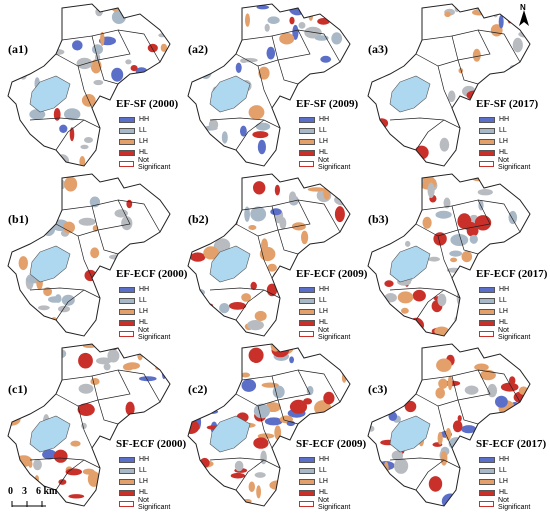  I want to click on map-b1, so click(89, 255).